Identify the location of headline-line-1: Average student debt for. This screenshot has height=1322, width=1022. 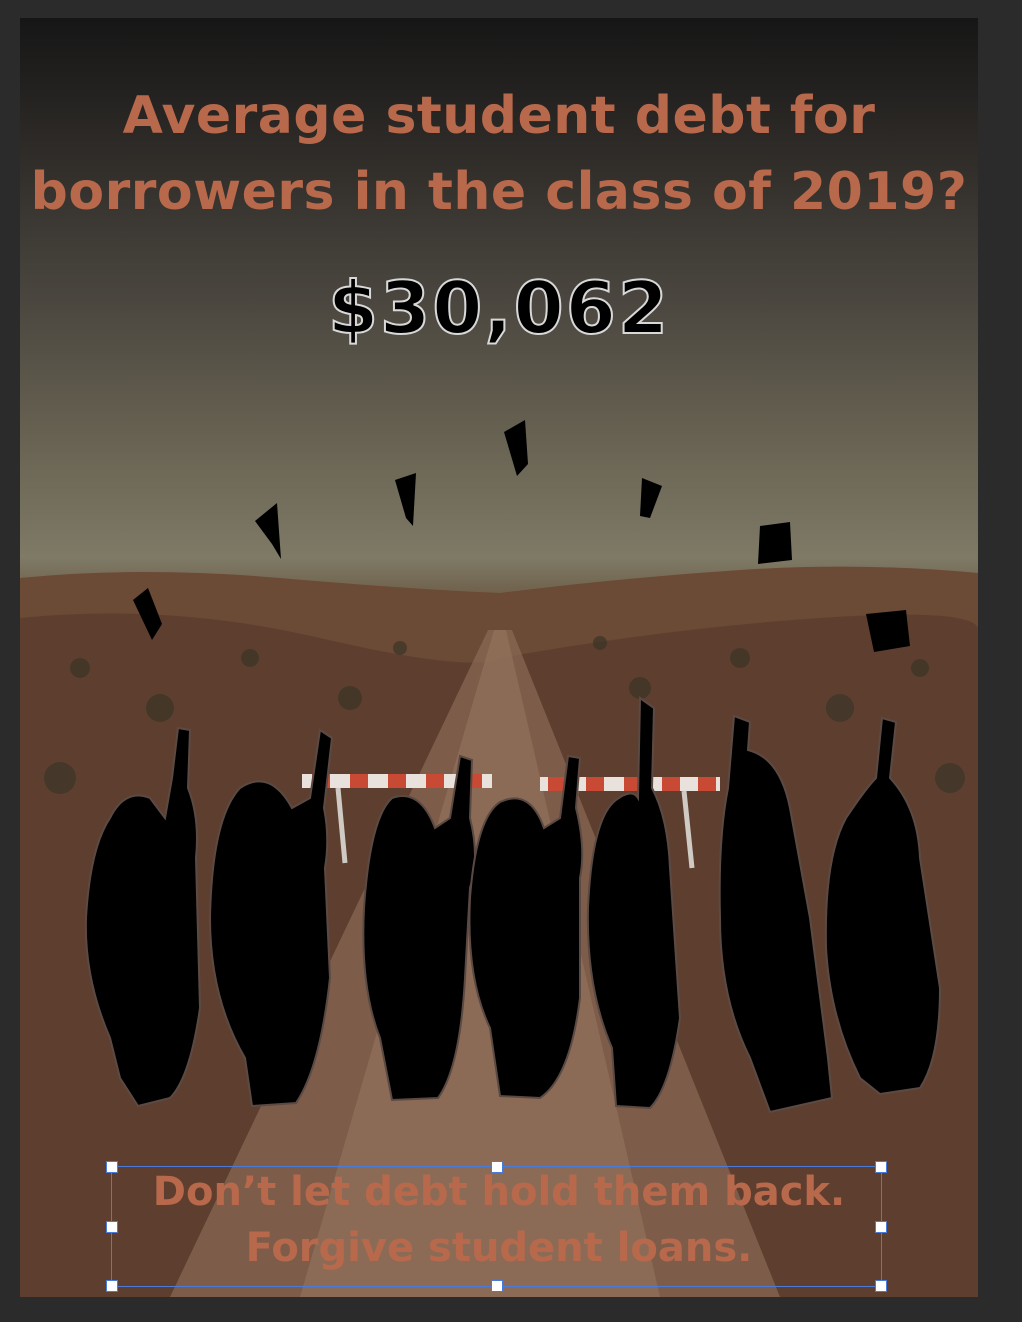
(499, 116).